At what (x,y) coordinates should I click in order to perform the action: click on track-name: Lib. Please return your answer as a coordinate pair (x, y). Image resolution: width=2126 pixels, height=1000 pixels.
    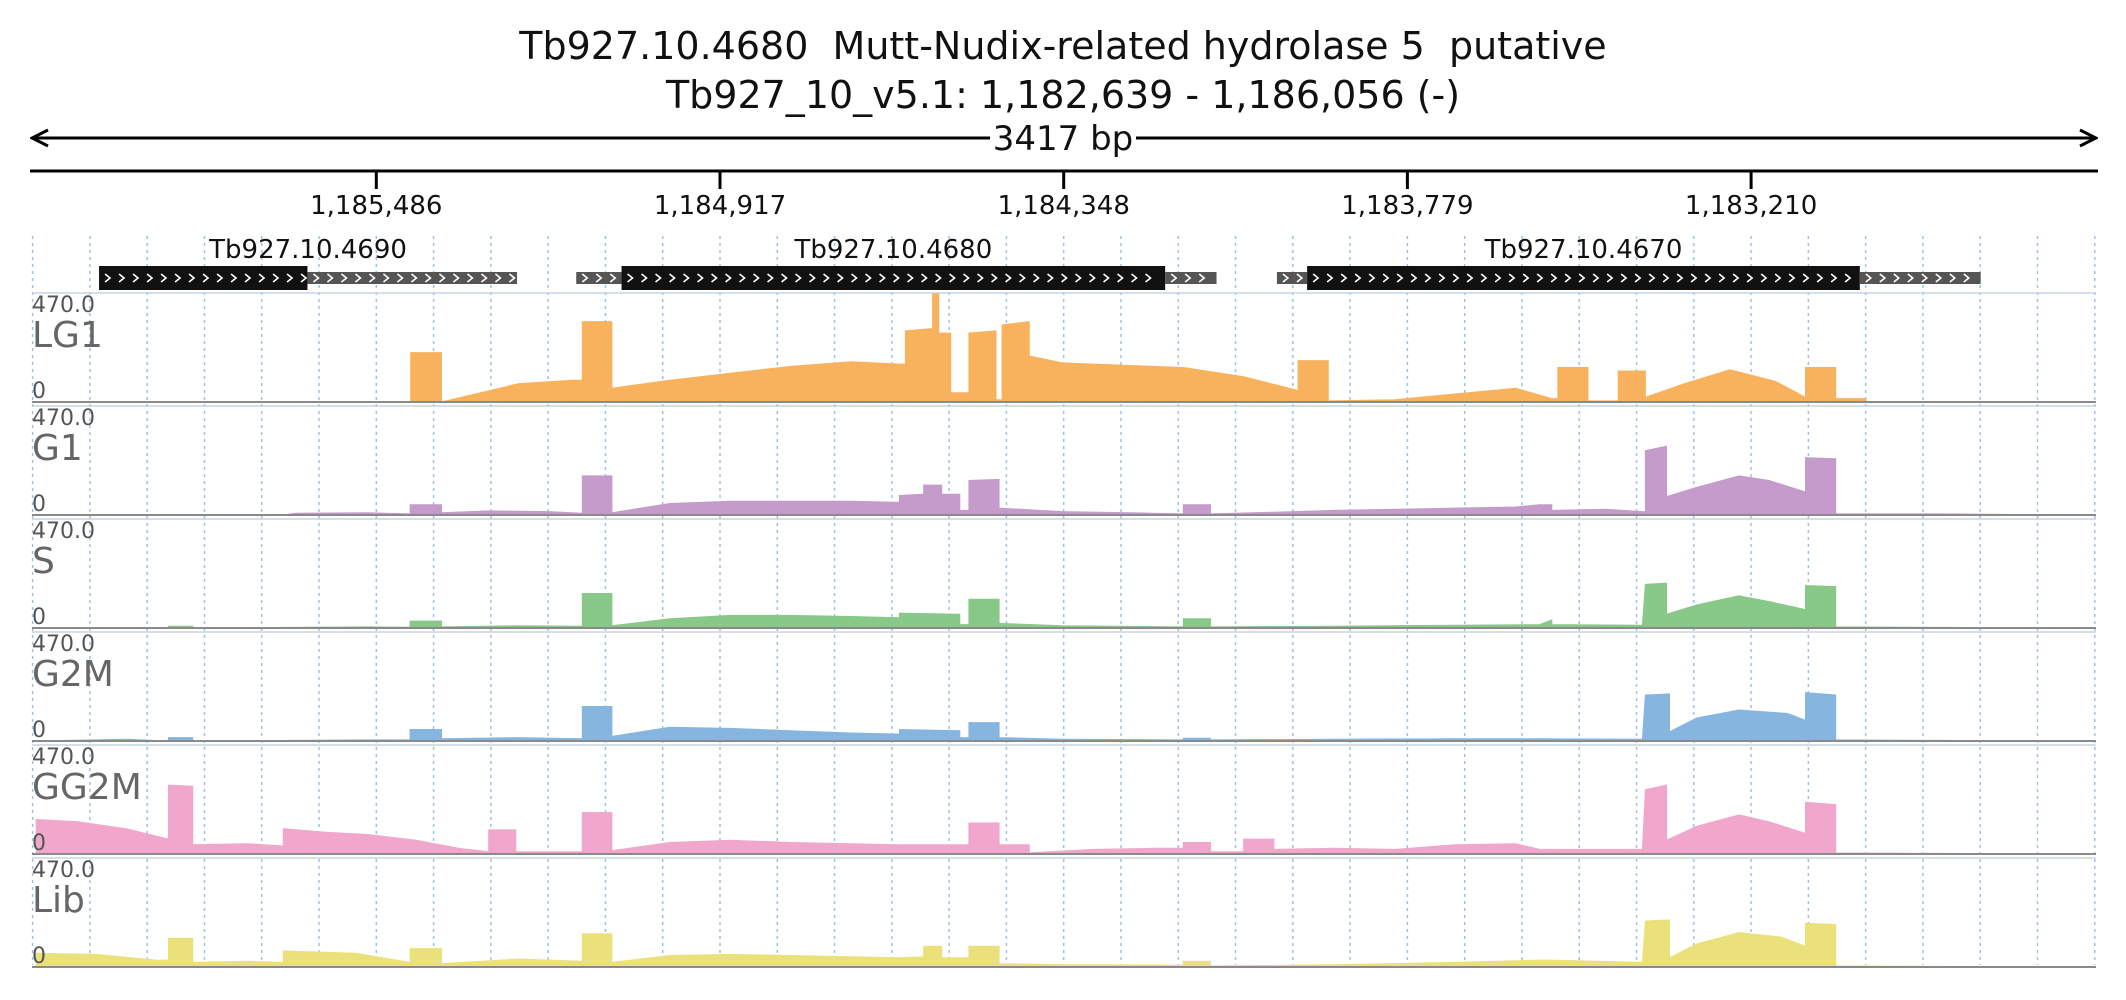
    Looking at the image, I should click on (58, 900).